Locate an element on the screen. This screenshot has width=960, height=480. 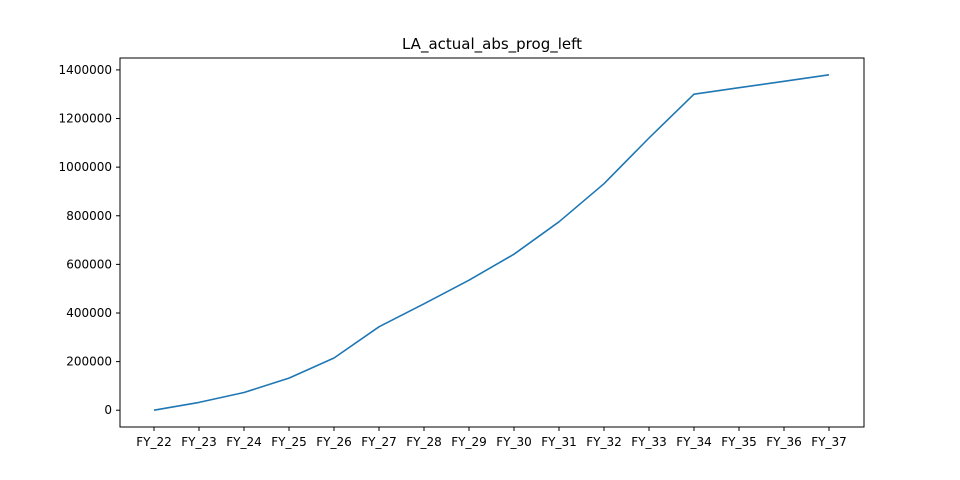
y-tick-label: 0 is located at coordinates (108, 410).